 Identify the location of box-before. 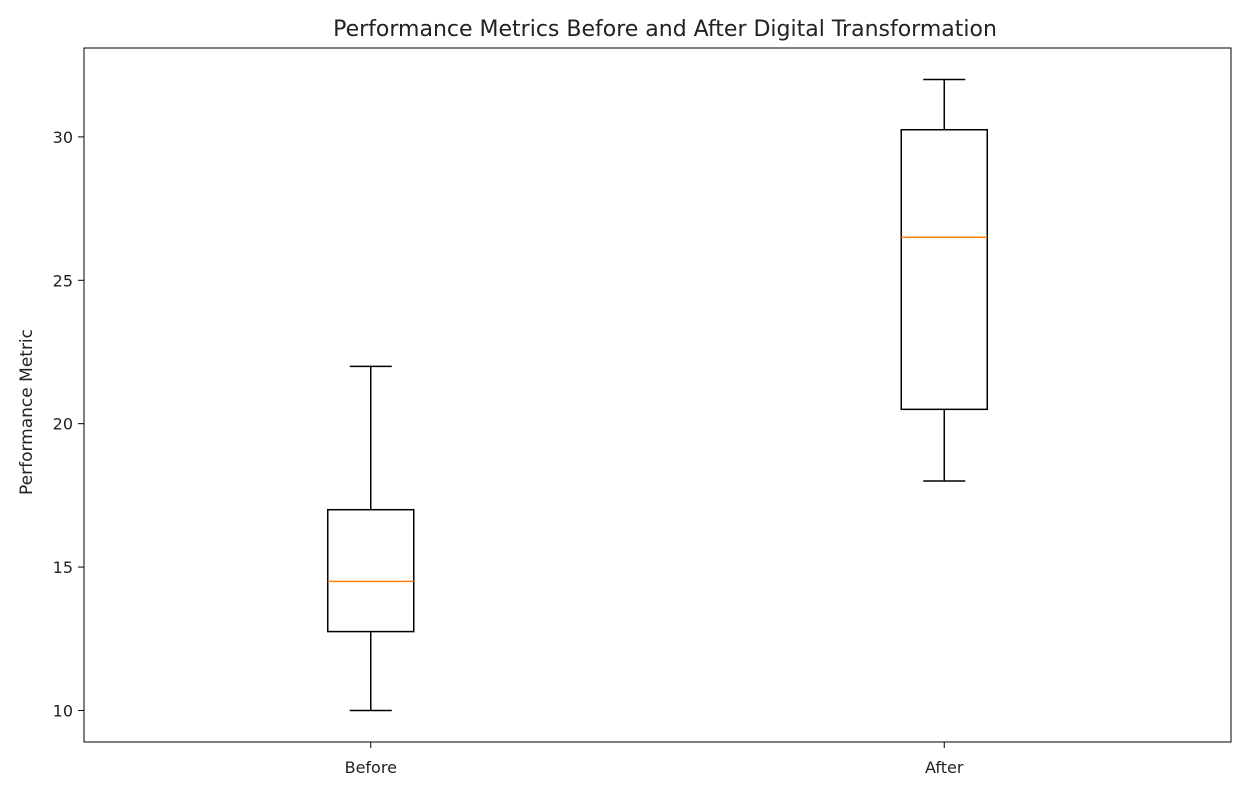
(371, 570).